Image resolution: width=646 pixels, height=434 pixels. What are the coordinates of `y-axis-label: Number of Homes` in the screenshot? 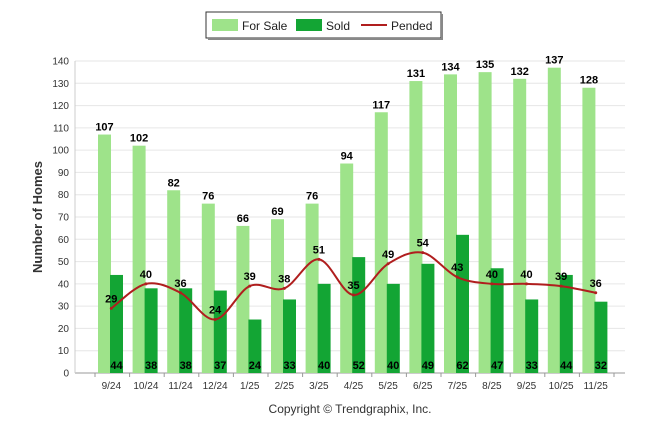 It's located at (37, 217).